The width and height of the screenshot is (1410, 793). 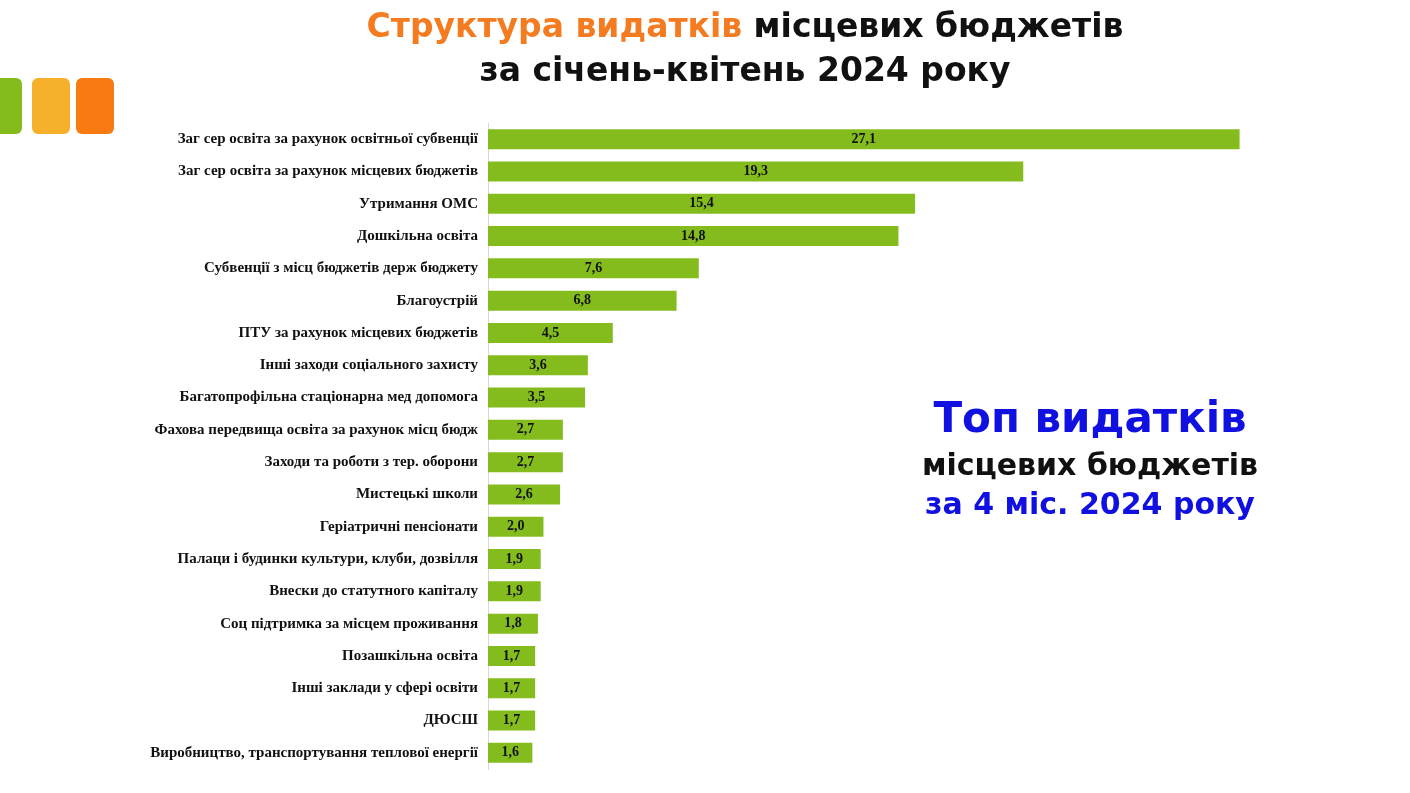 I want to click on y-tick-label: Утримання ОМС, so click(x=418, y=202).